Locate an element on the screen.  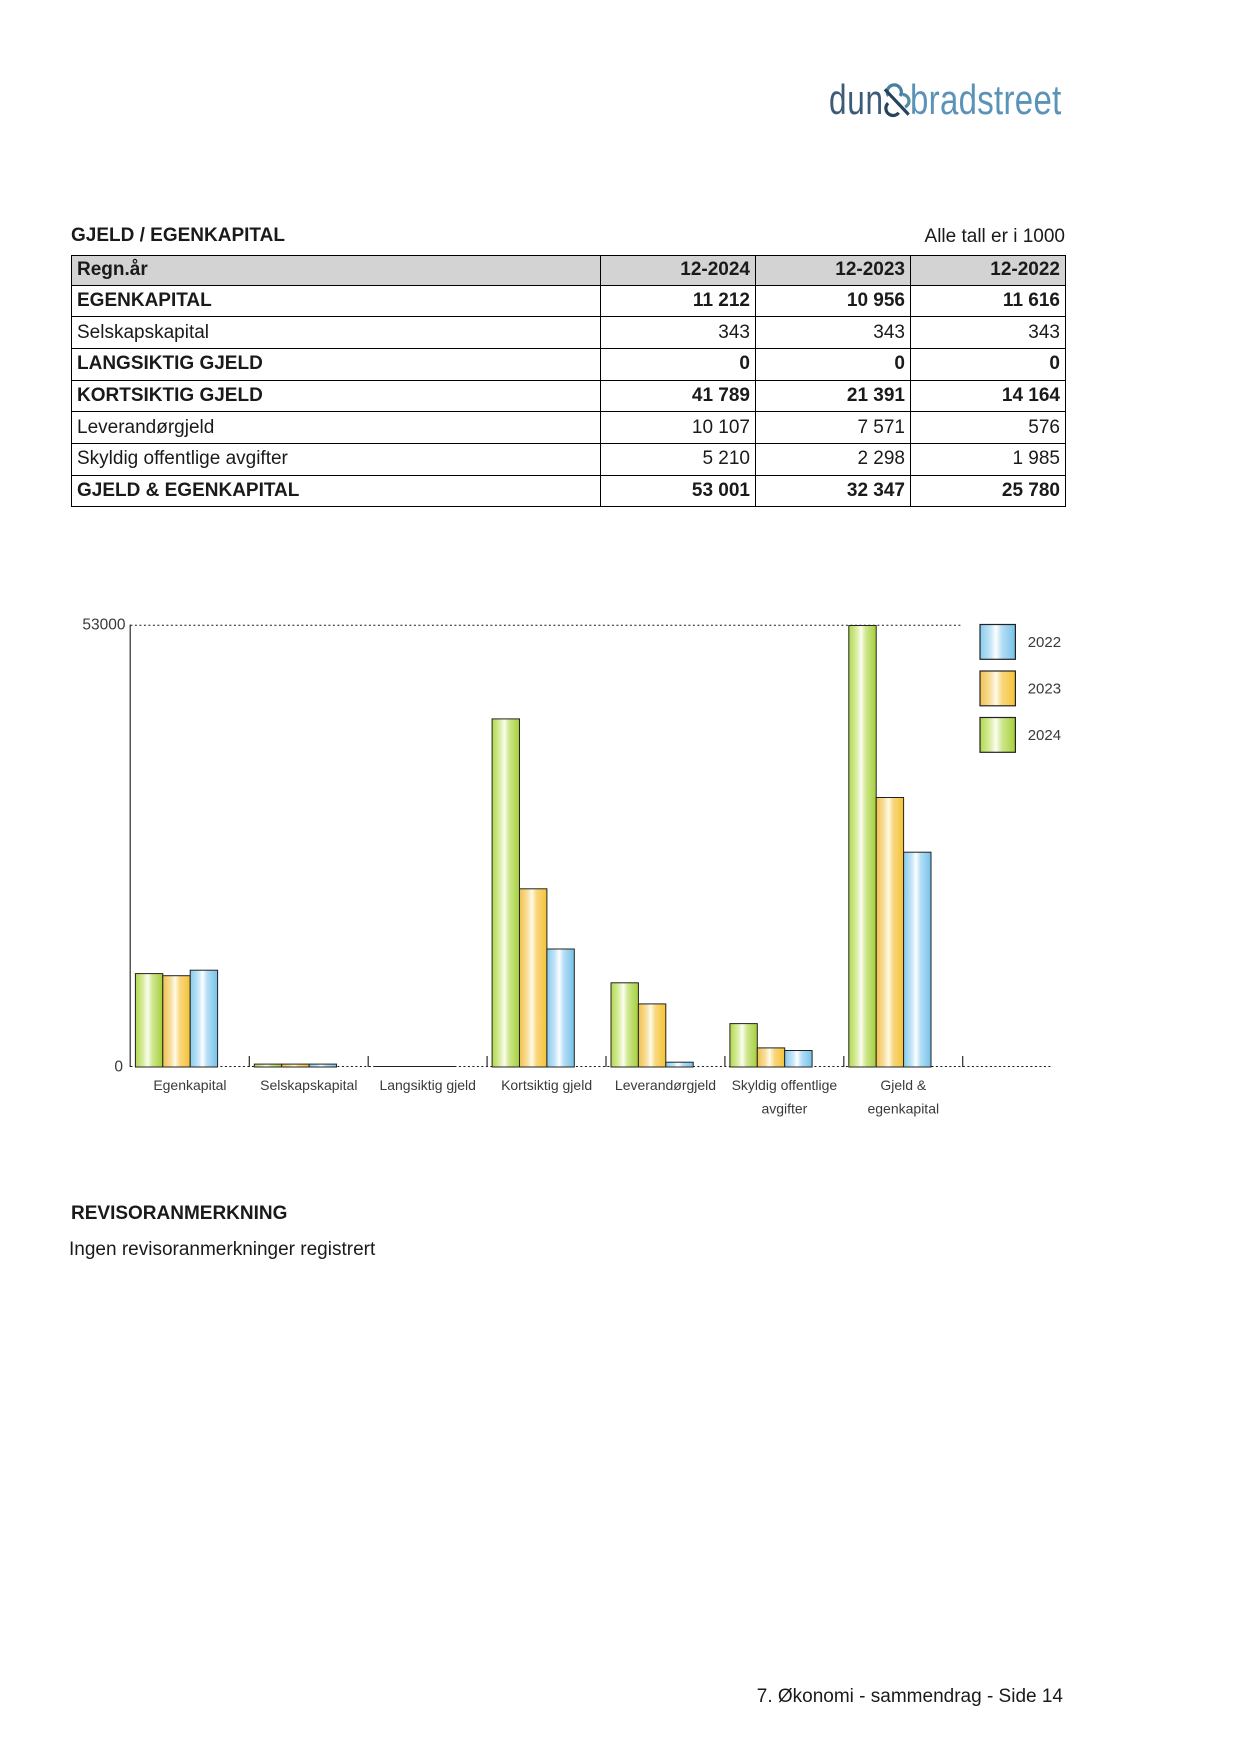
svg-text: Langsiktig gjeld is located at coordinates (427, 1085).